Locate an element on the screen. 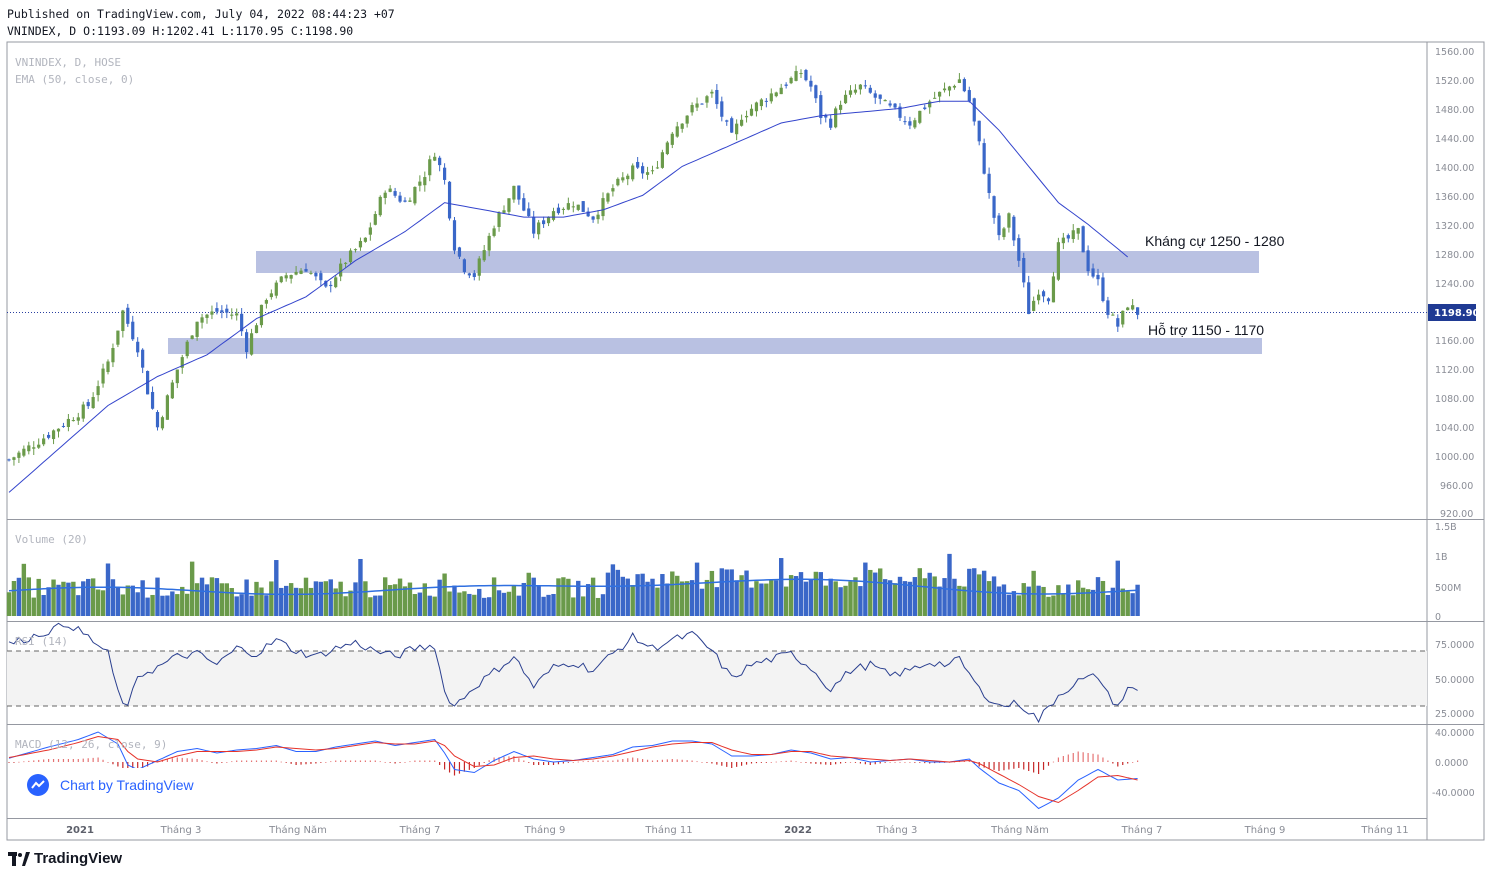 This screenshot has height=878, width=1490. support-zone is located at coordinates (715, 346).